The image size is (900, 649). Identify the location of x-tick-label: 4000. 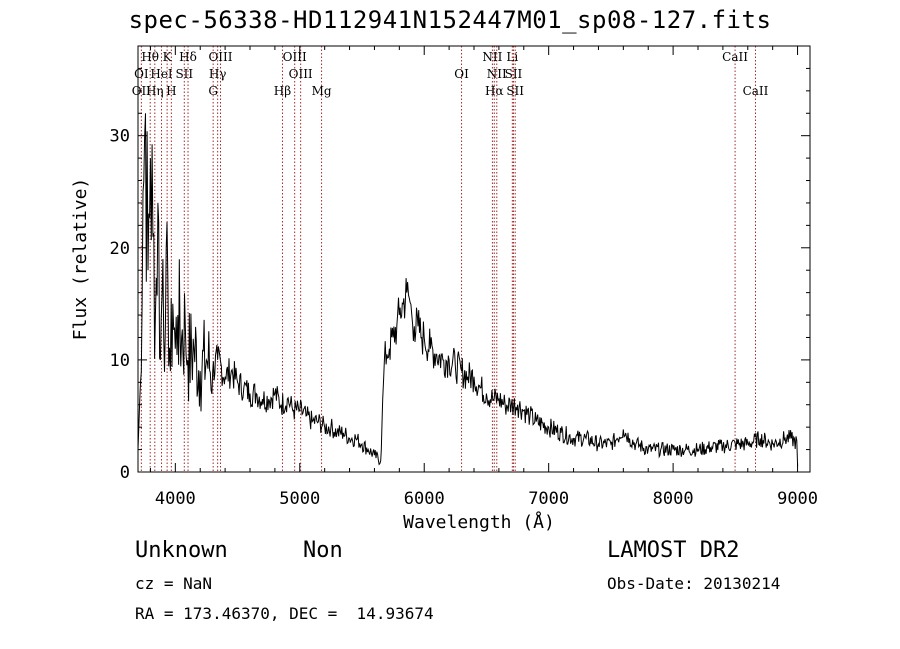
(175, 499).